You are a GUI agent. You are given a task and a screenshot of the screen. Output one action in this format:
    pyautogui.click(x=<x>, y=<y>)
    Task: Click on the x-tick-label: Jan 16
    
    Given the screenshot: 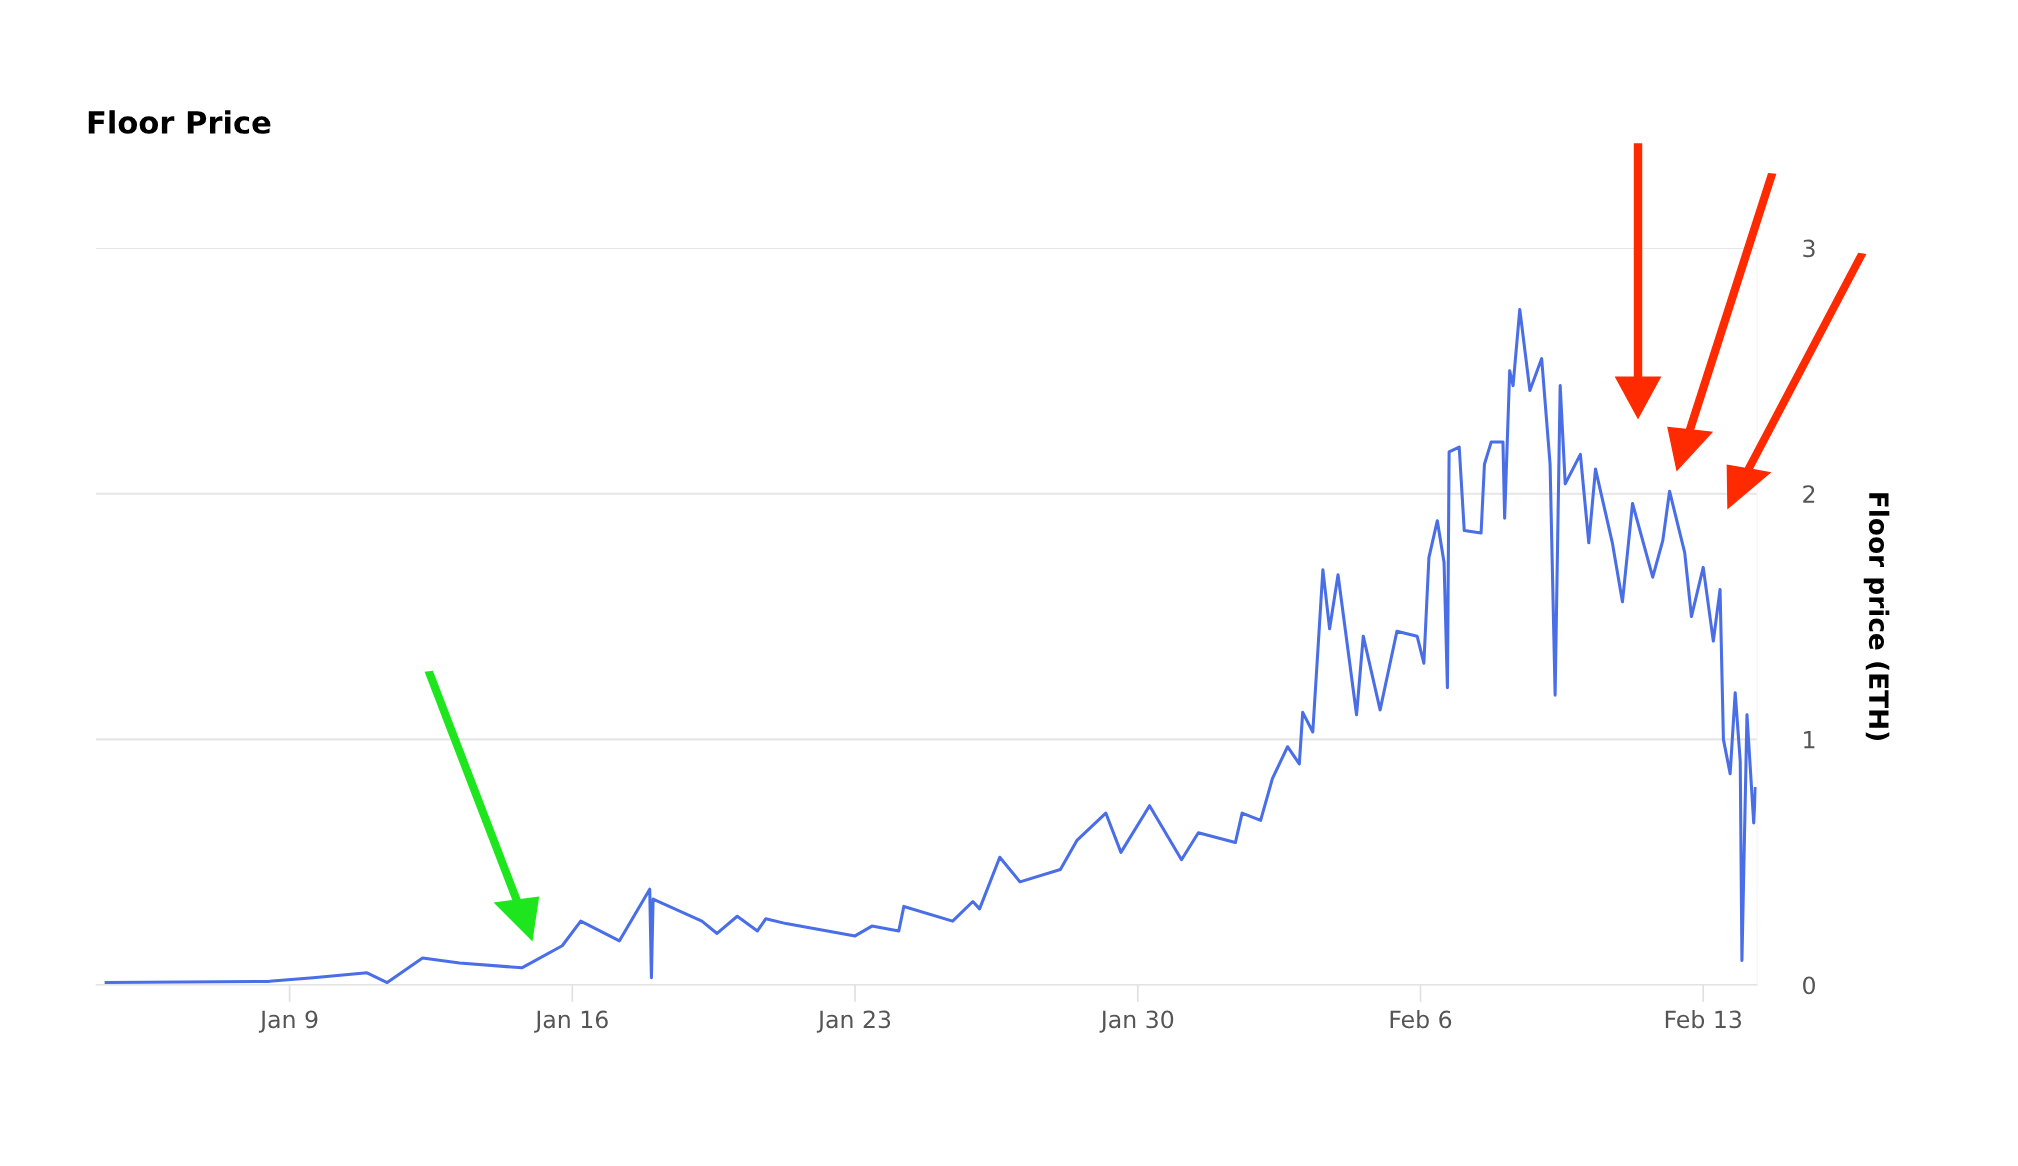 What is the action you would take?
    pyautogui.click(x=571, y=1021)
    